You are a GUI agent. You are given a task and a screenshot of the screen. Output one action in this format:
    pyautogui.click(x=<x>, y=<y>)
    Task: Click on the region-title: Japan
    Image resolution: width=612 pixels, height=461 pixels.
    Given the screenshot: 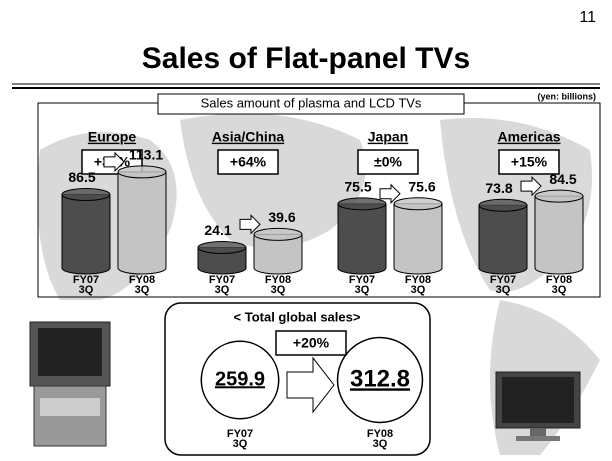 What is the action you would take?
    pyautogui.click(x=388, y=137)
    